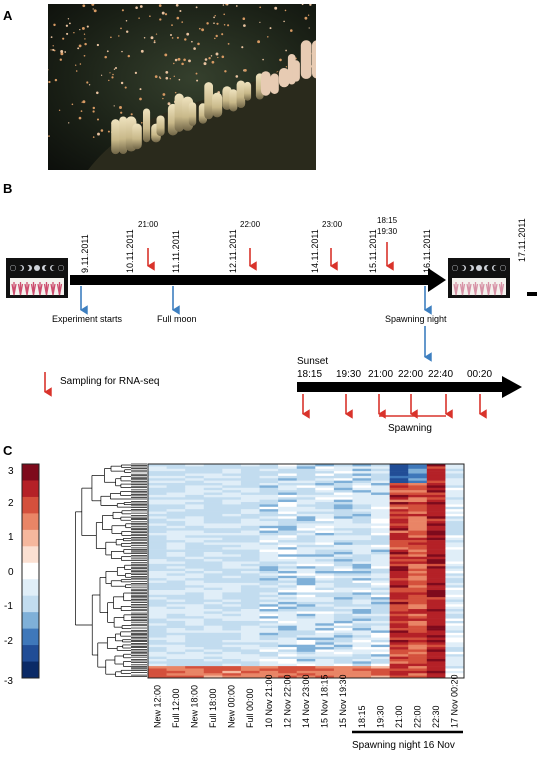  I want to click on coral-branch, so click(217, 105).